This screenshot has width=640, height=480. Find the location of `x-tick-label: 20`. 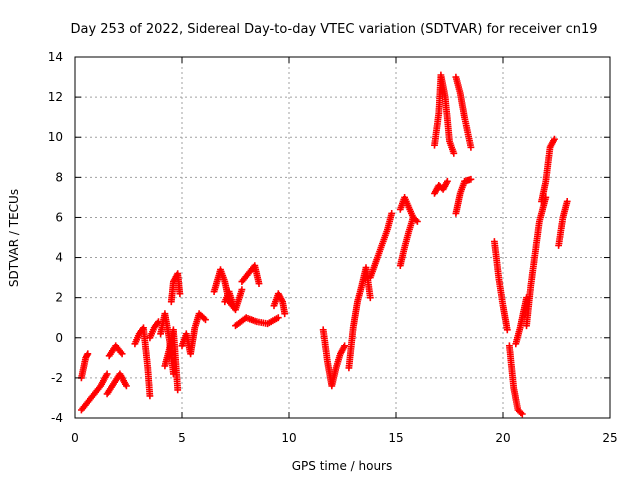

x-tick-label: 20 is located at coordinates (502, 438).